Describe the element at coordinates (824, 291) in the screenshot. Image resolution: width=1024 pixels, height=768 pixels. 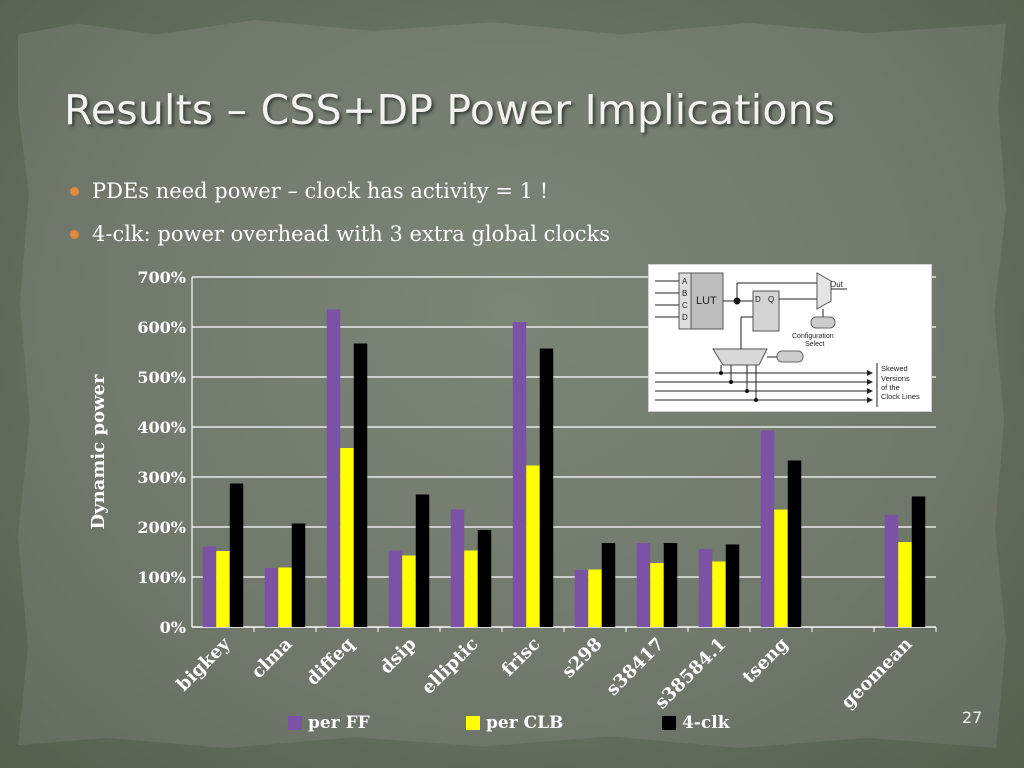
I see `output-mux` at that location.